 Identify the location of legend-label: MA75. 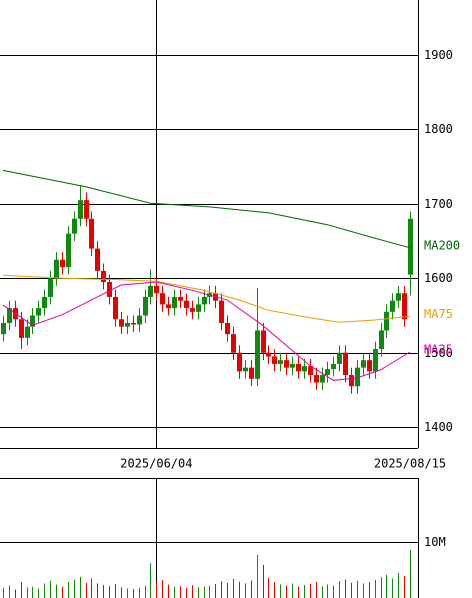
(438, 314).